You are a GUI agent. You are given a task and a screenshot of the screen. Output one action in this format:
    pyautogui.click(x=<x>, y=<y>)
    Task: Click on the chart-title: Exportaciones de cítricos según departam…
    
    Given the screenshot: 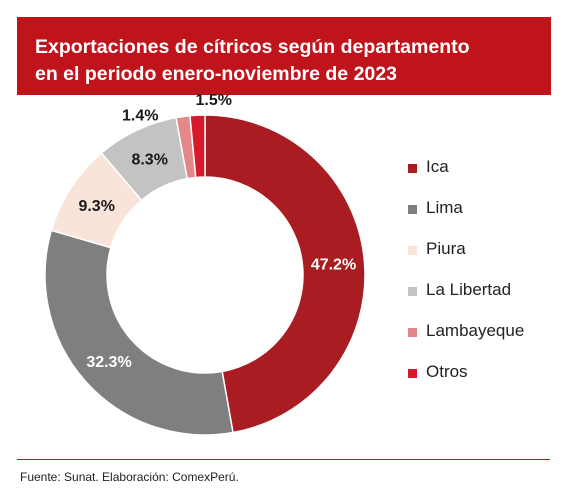 What is the action you would take?
    pyautogui.click(x=252, y=61)
    